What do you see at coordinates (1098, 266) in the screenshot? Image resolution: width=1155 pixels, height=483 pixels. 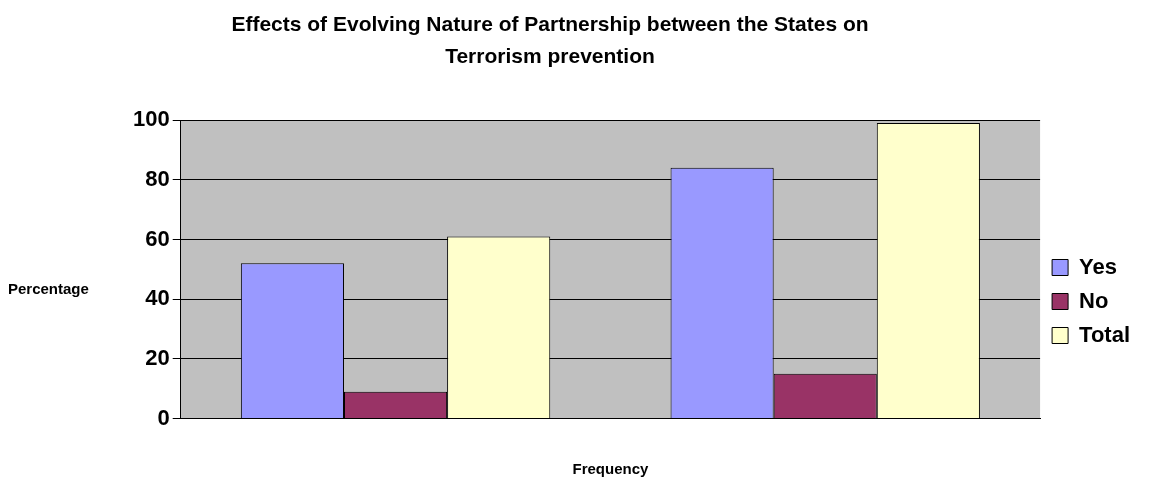 I see `legend-label: Yes` at bounding box center [1098, 266].